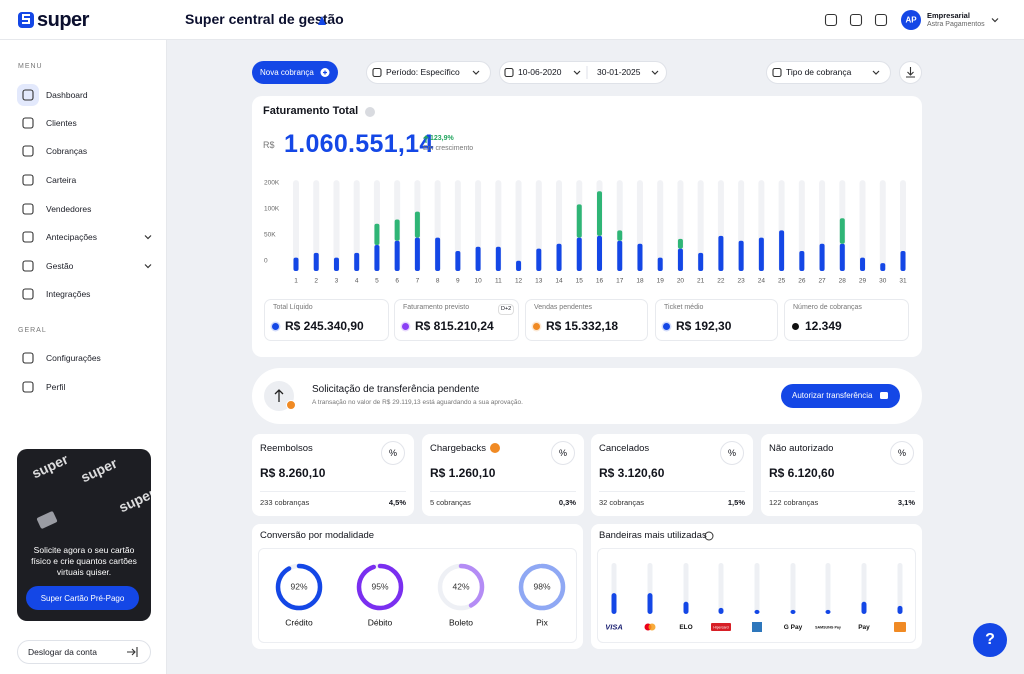  What do you see at coordinates (69, 209) in the screenshot?
I see `menu-item-label: Vendedores` at bounding box center [69, 209].